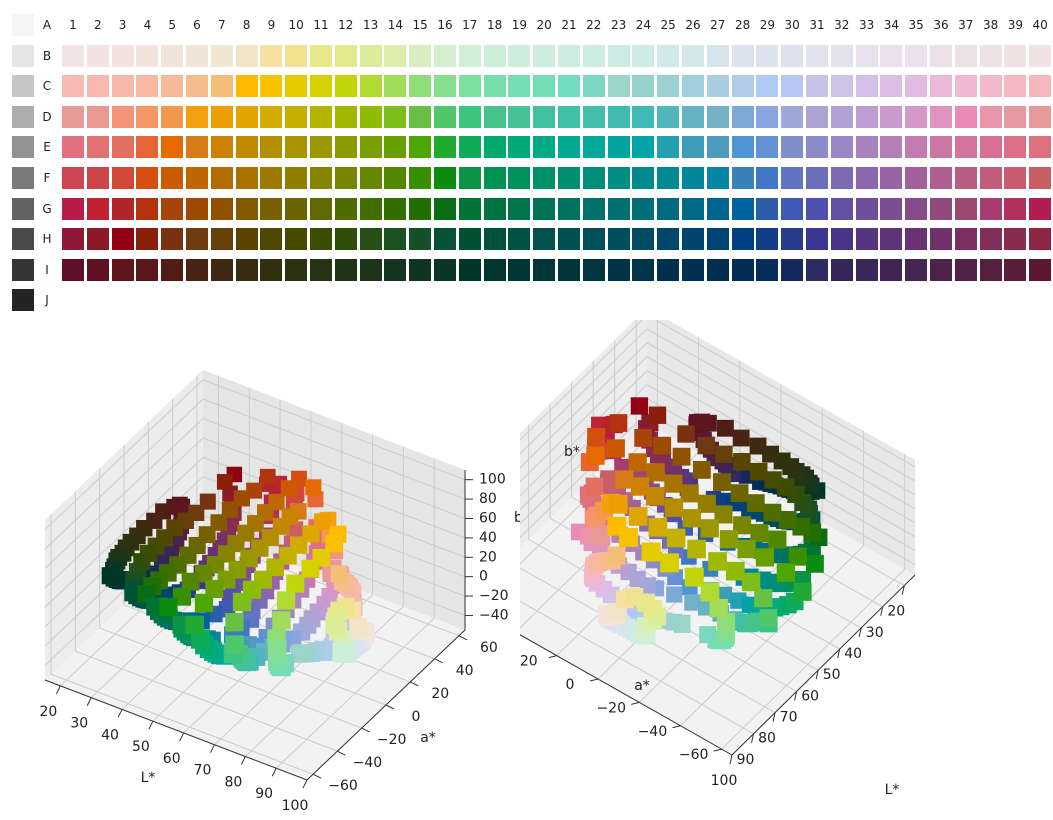 Image resolution: width=1053 pixels, height=820 pixels. What do you see at coordinates (465, 671) in the screenshot?
I see `tick-label-y: 40` at bounding box center [465, 671].